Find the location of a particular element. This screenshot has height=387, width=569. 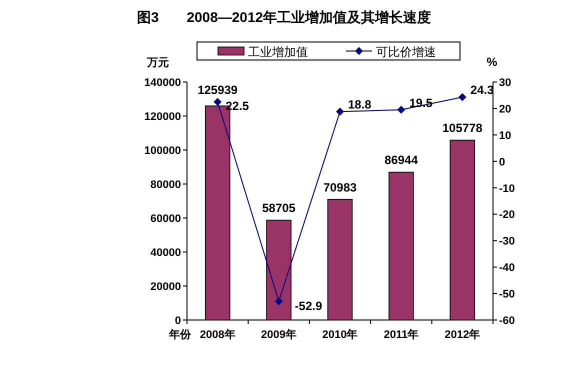

y2-axis-title: % is located at coordinates (492, 62).